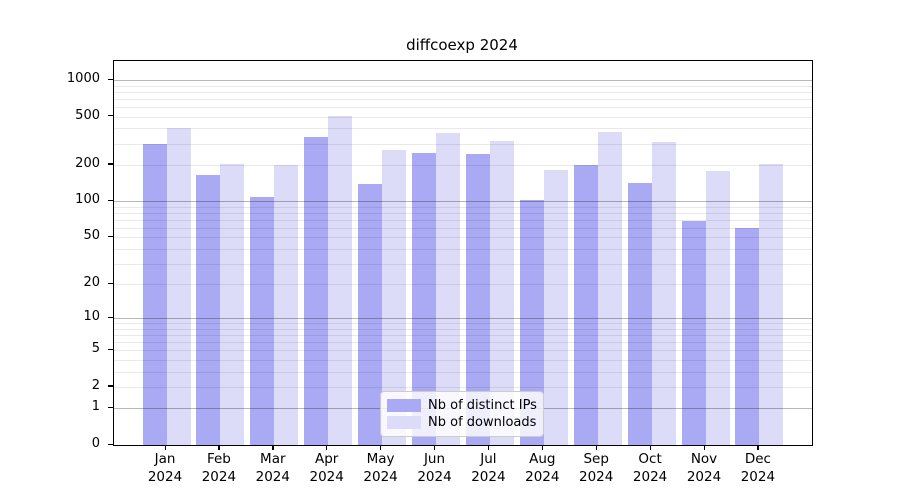  Describe the element at coordinates (758, 468) in the screenshot. I see `x-tick-label-dec: Dec 2024` at that location.